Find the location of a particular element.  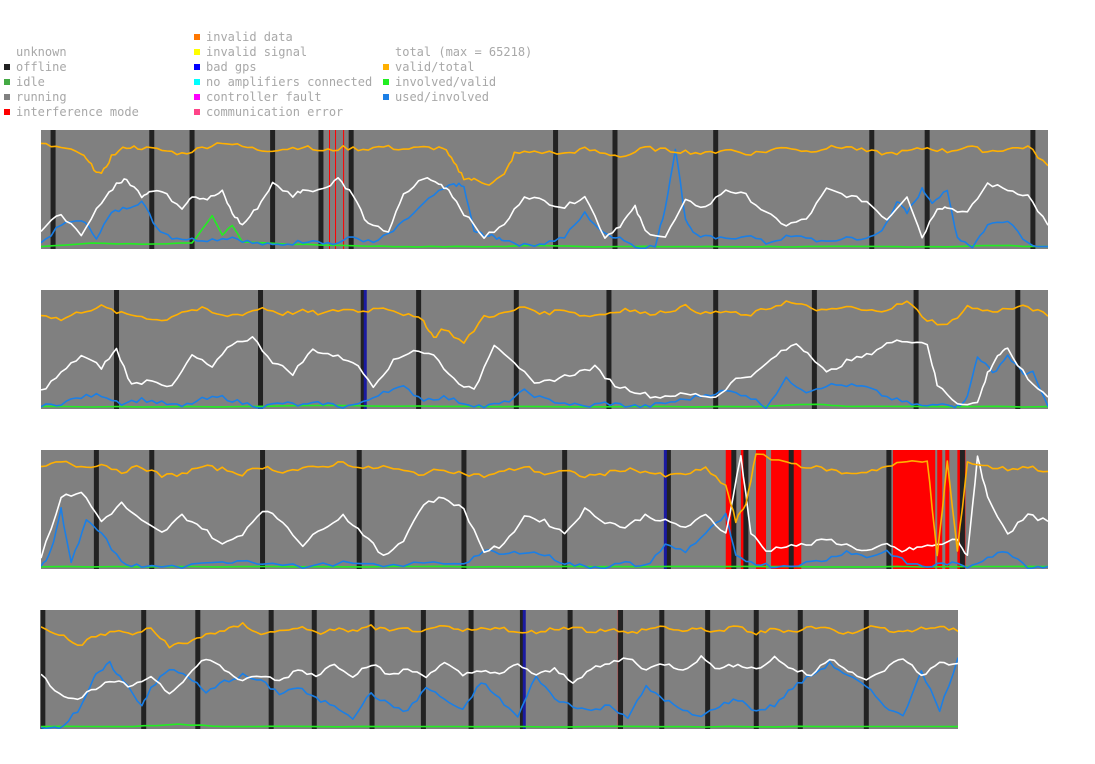

legend-item: invalid data is located at coordinates (243, 37).